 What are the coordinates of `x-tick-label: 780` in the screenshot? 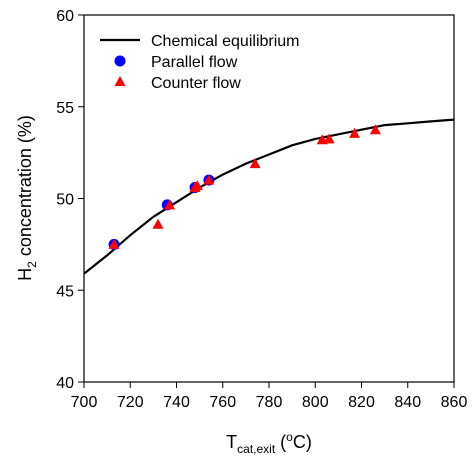 It's located at (269, 402).